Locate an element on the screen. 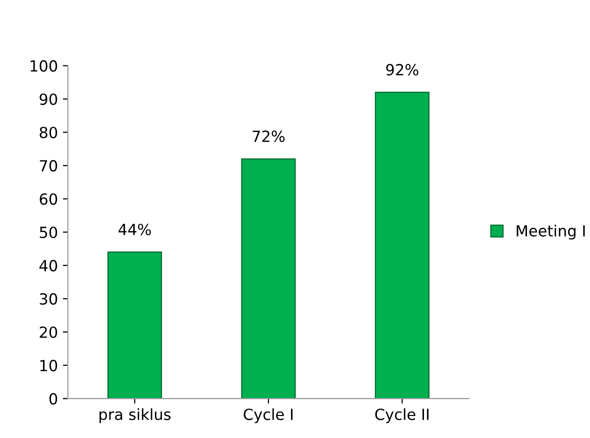 The image size is (590, 438). y-tick-label: 80 is located at coordinates (49, 132).